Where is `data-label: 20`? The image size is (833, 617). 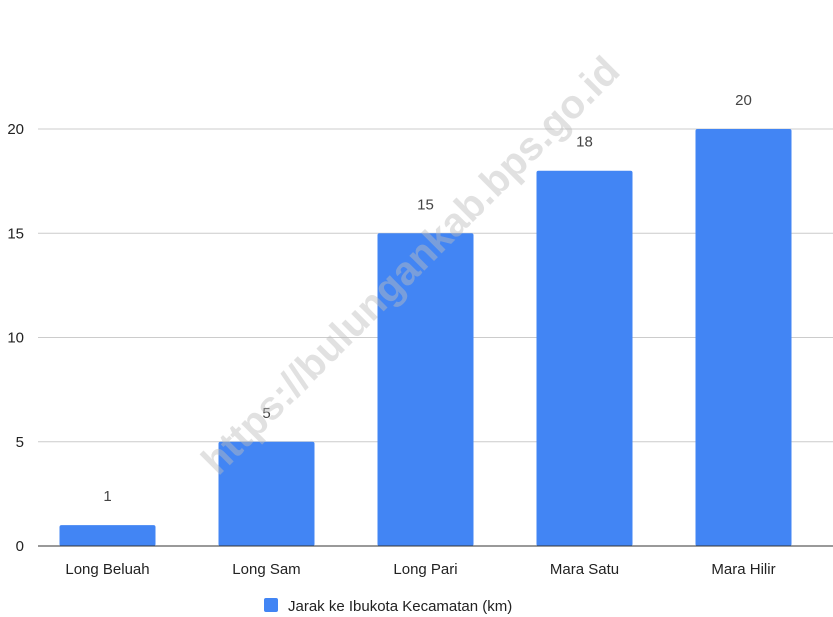 data-label: 20 is located at coordinates (743, 100).